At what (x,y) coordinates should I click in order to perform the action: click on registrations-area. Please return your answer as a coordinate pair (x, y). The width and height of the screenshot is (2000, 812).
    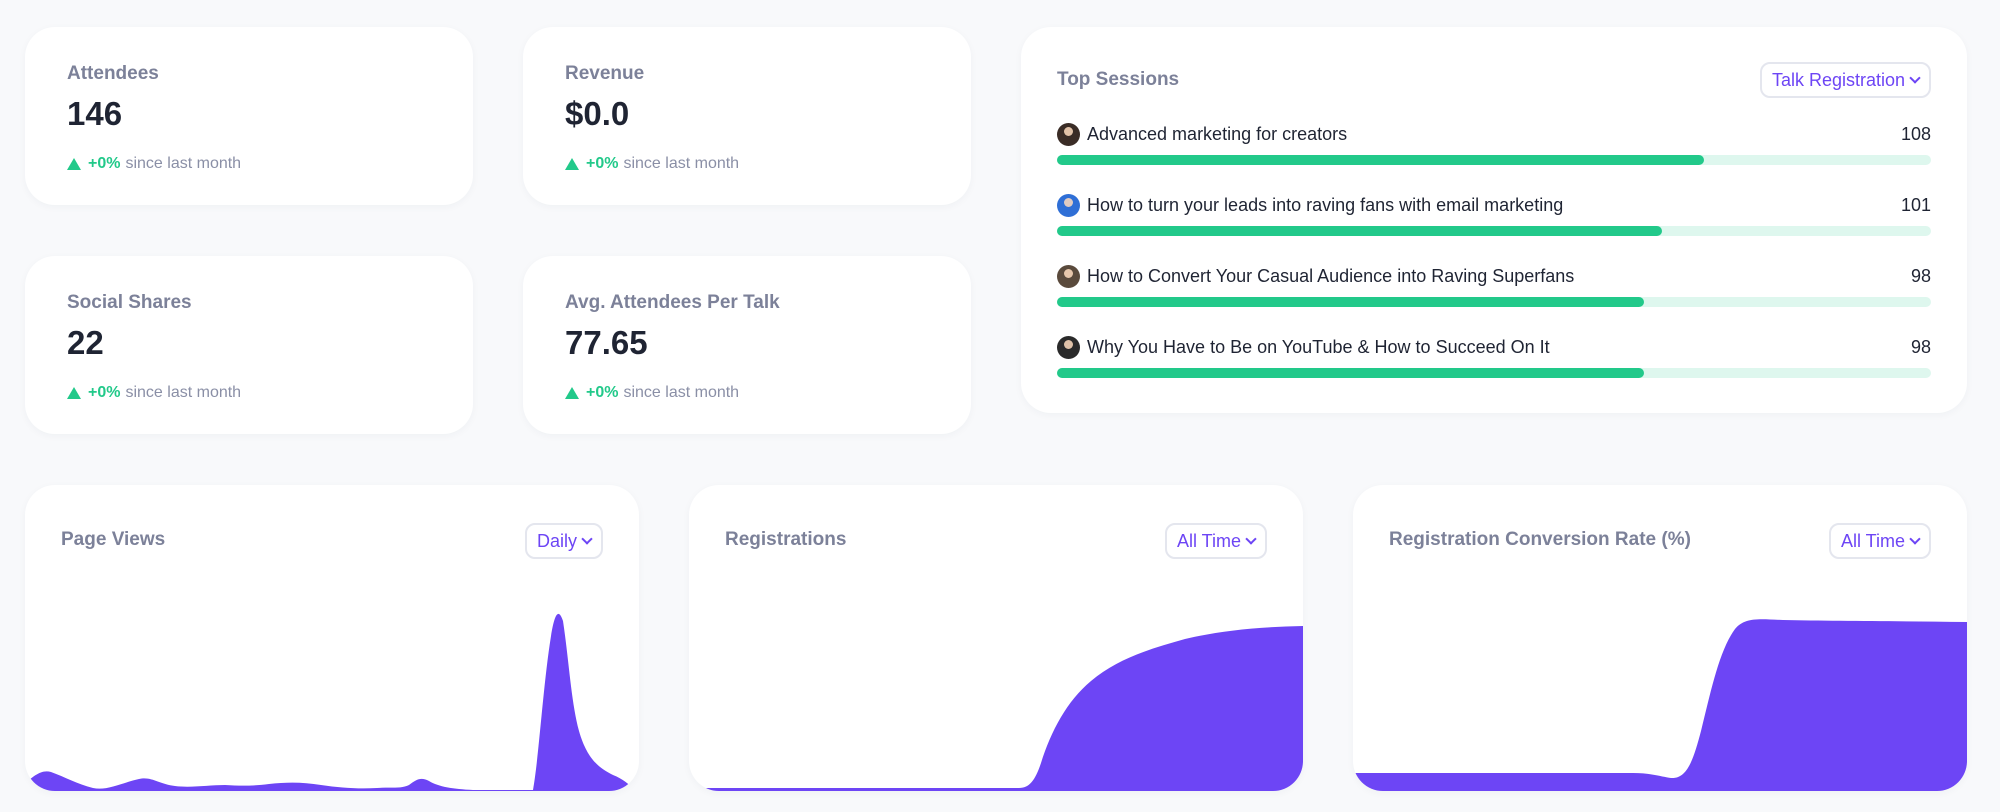
    Looking at the image, I should click on (996, 708).